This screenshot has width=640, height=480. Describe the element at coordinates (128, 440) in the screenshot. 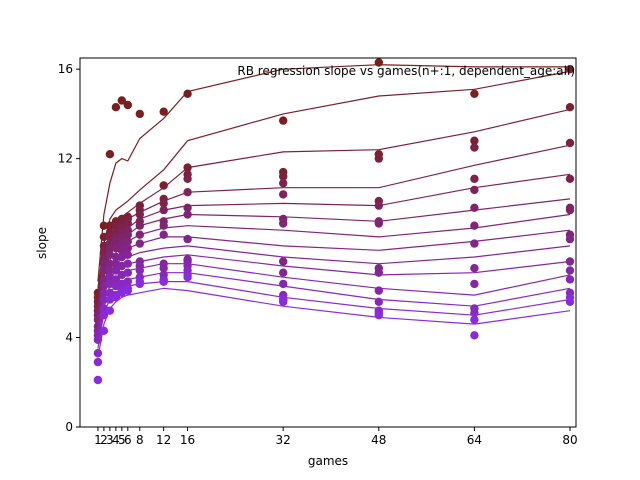

I see `x-tick-label: 6` at that location.